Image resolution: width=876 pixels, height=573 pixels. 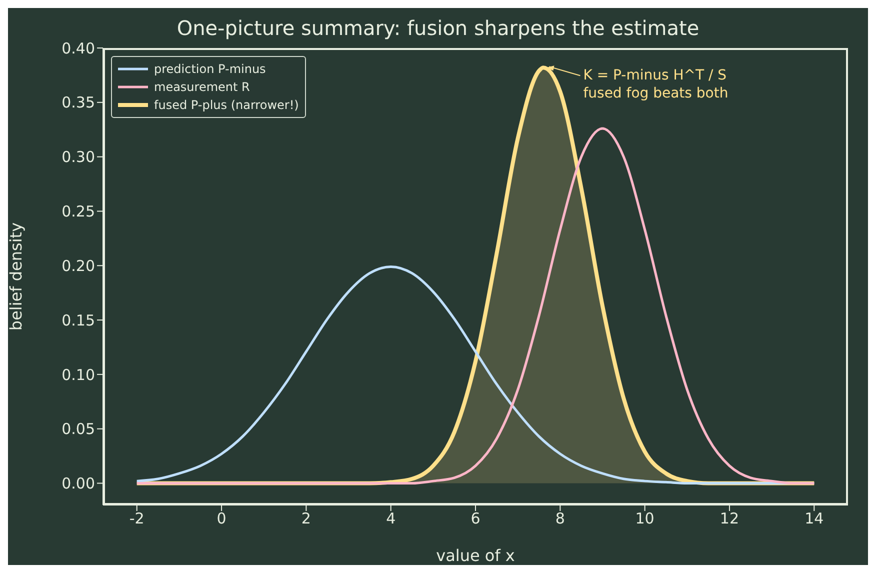 I want to click on y-axis-title: belief density, so click(x=16, y=276).